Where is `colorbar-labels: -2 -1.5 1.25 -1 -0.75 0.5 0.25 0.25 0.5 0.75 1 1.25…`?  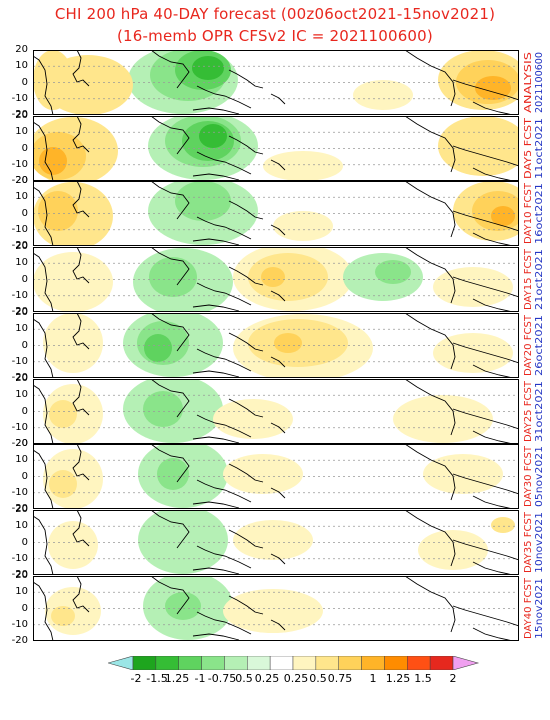 colorbar-labels: -2 -1.5 1.25 -1 -0.75 0.5 0.25 0.25 0.5 0.75 1 1.25… is located at coordinates (275, 679).